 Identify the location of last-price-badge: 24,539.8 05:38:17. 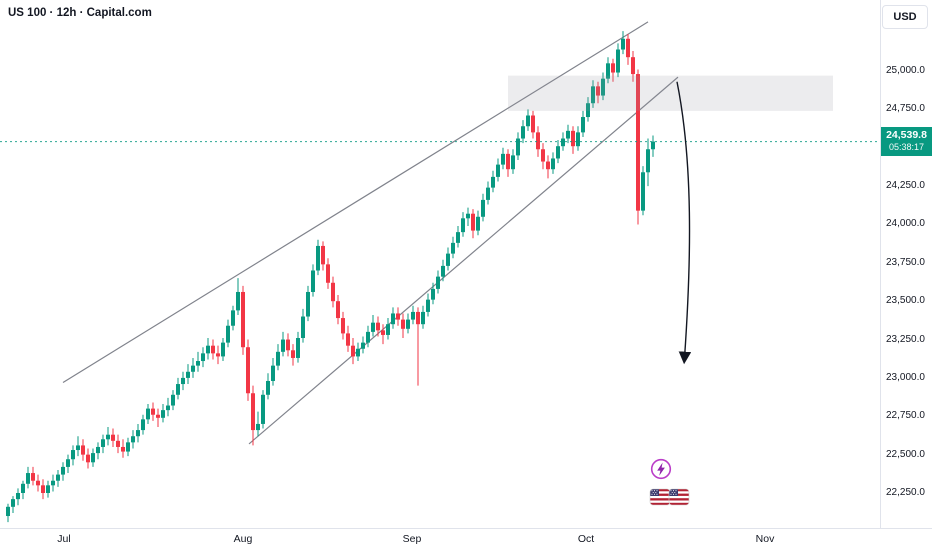
(906, 141).